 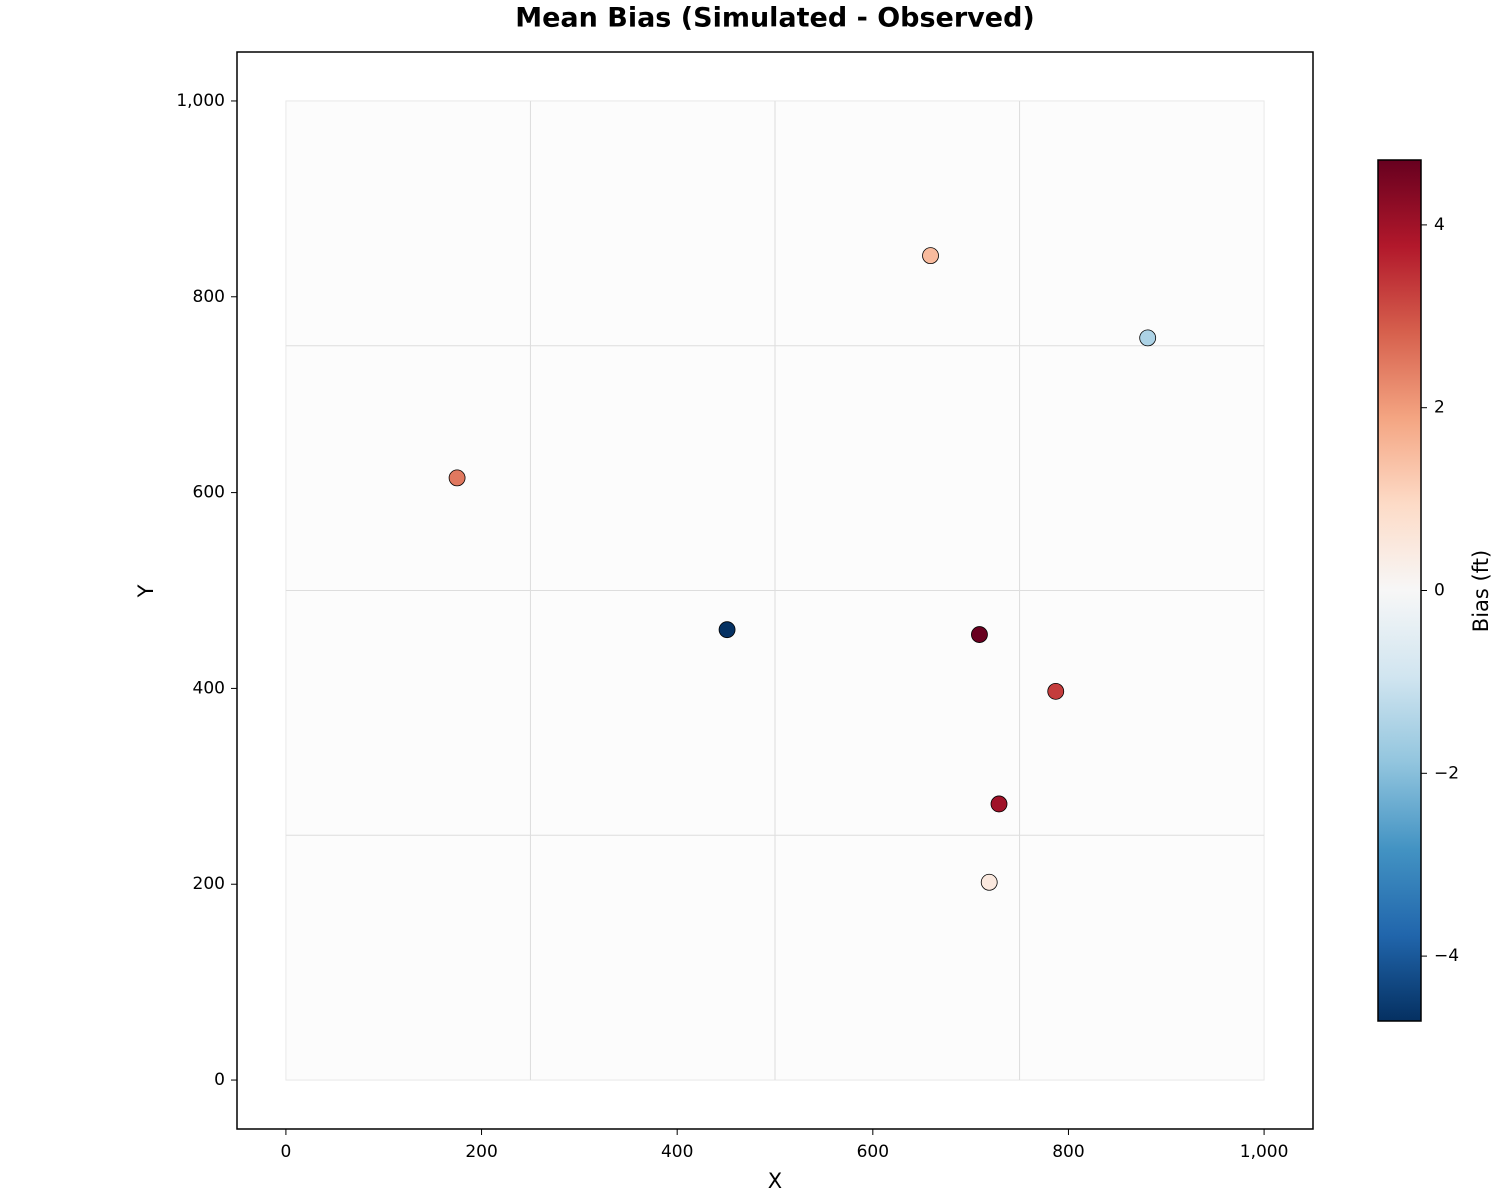 I want to click on colorbar-tick-label: 0, so click(x=1439, y=591).